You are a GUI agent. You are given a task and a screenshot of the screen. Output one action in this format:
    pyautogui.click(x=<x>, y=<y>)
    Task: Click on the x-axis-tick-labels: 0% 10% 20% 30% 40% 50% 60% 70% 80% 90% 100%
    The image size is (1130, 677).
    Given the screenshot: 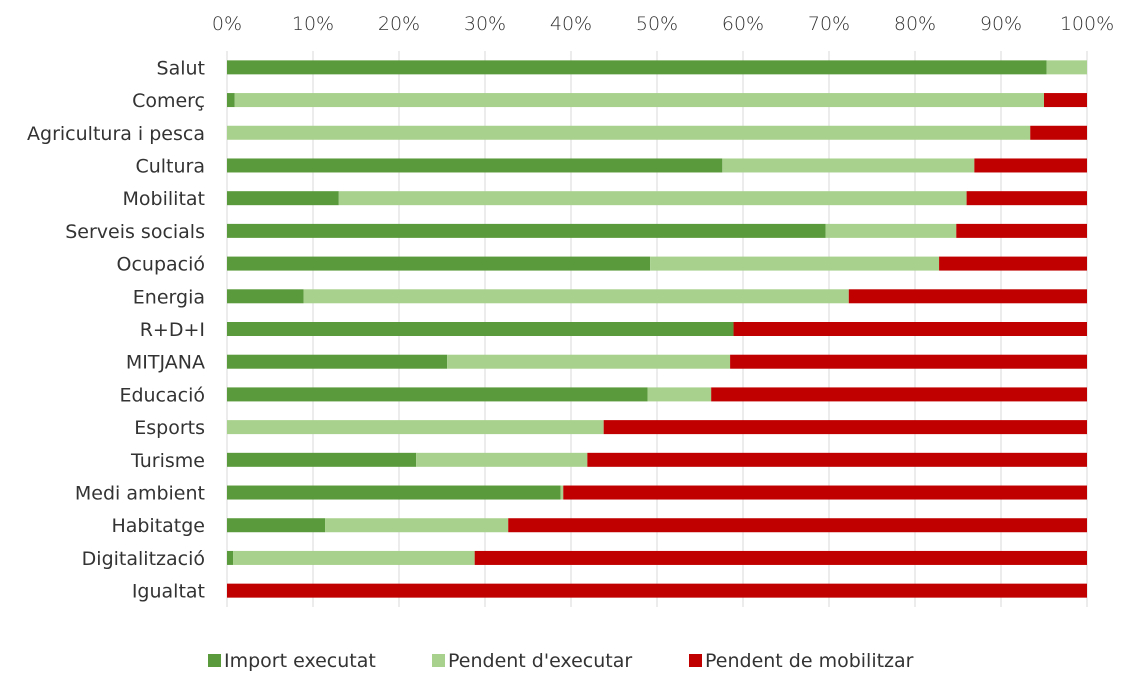 What is the action you would take?
    pyautogui.click(x=663, y=24)
    